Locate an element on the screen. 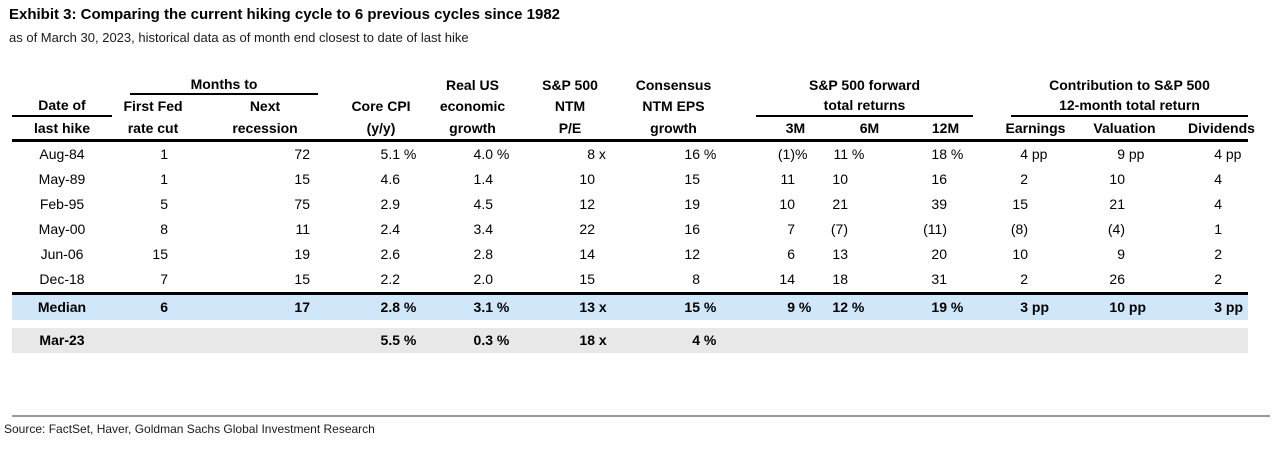 This screenshot has width=1282, height=450. cell: 18 x is located at coordinates (570, 340).